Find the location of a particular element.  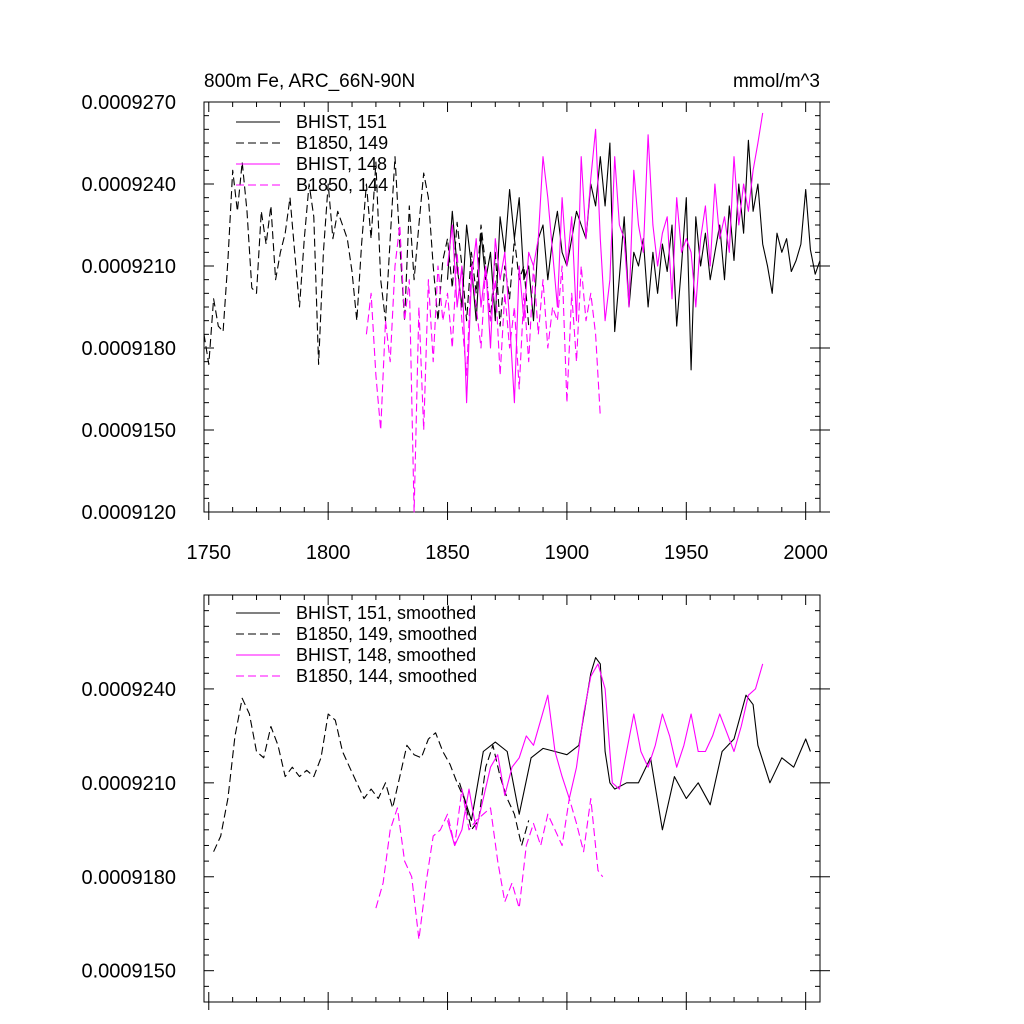

legend-label: B1850, 149, smoothed is located at coordinates (386, 634).